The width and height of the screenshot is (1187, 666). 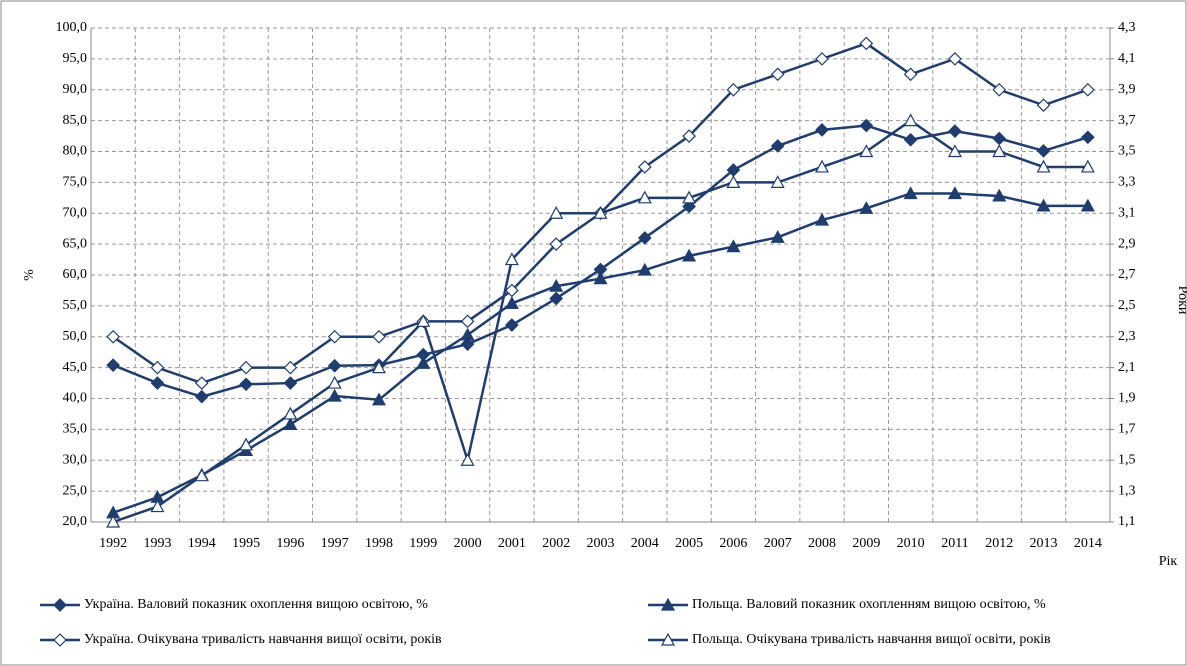 I want to click on y-tick-label: 55,0, so click(x=75, y=305).